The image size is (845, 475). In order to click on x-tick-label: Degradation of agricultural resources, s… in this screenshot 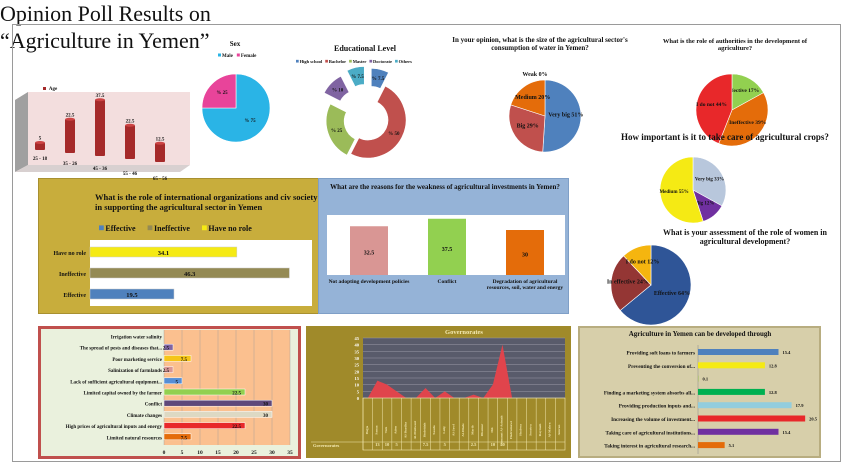, I will do `click(525, 285)`.